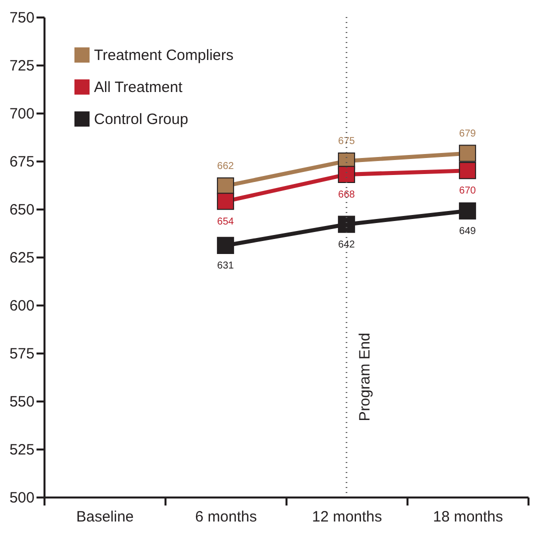 The height and width of the screenshot is (537, 549). I want to click on data-label: 642, so click(347, 244).